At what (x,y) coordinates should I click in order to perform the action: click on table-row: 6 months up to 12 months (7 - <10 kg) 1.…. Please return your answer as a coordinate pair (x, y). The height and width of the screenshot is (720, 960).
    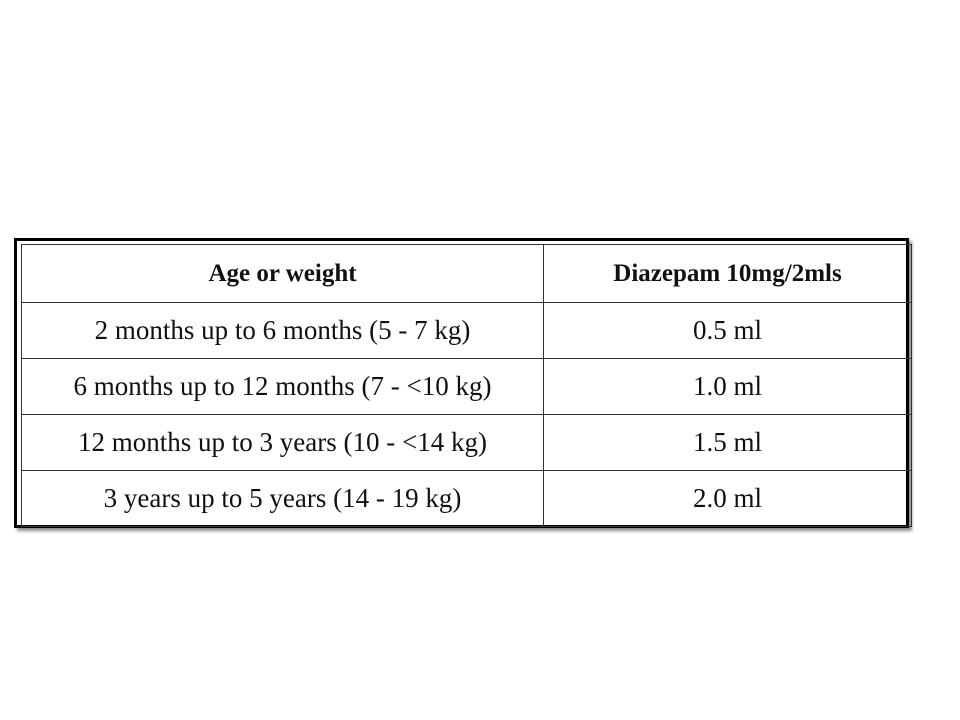
    Looking at the image, I should click on (466, 386).